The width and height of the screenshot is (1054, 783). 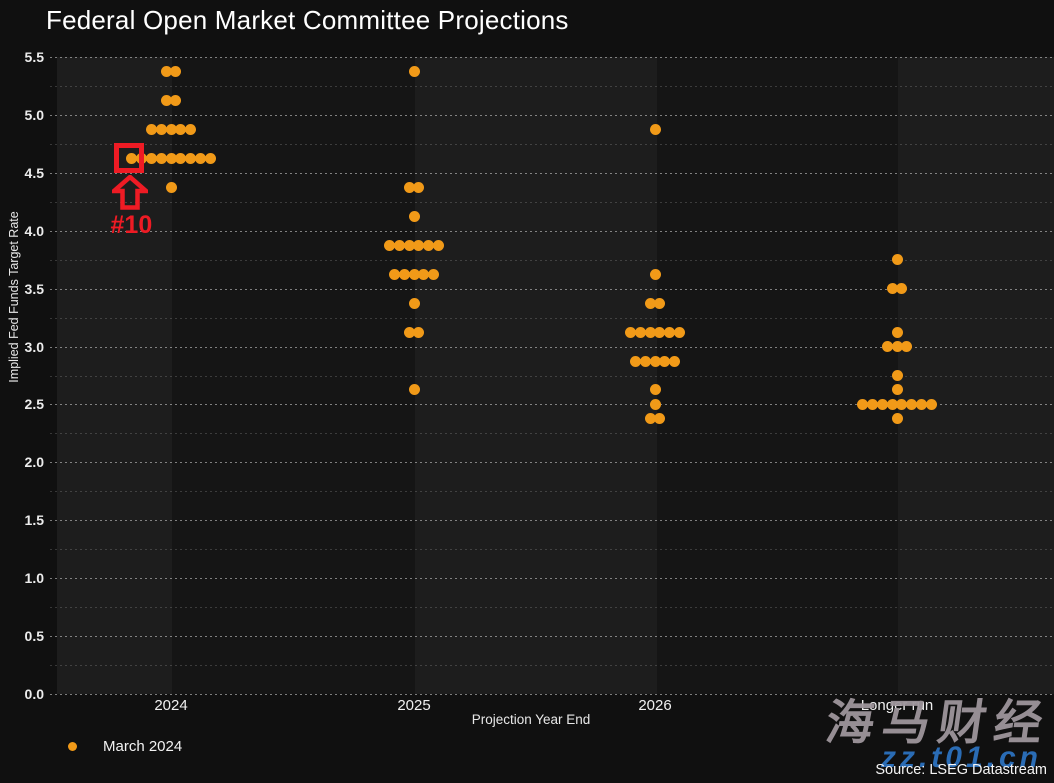 What do you see at coordinates (34, 288) in the screenshot?
I see `y-tick-label: 3.5` at bounding box center [34, 288].